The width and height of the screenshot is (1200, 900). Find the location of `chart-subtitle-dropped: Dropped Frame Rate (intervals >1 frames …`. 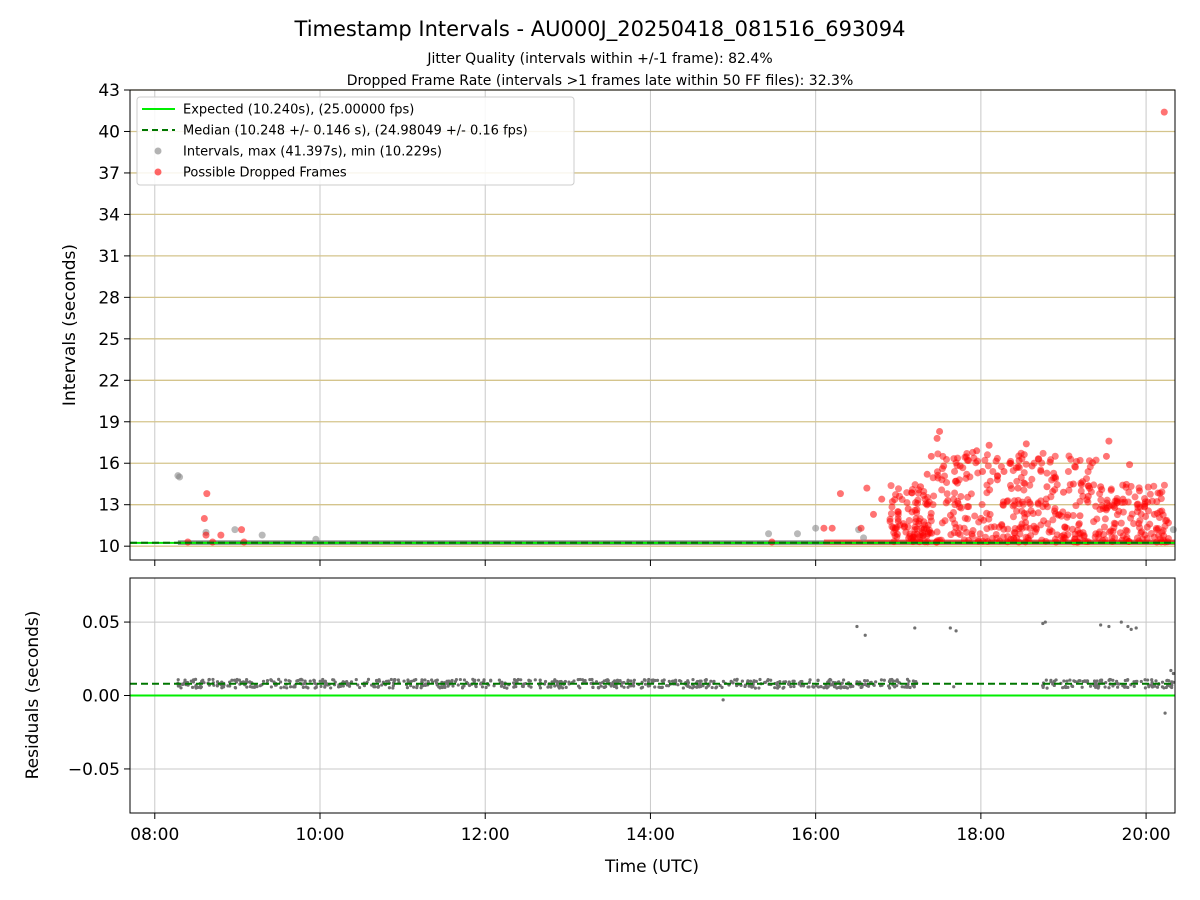

chart-subtitle-dropped: Dropped Frame Rate (intervals >1 frames … is located at coordinates (600, 81).